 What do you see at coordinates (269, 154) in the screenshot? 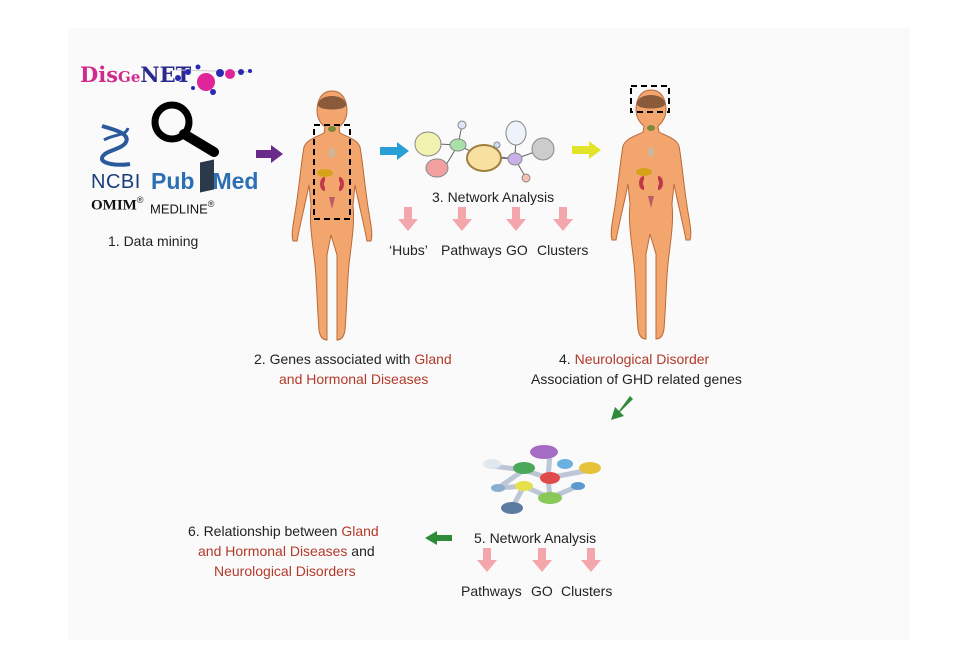
I see `arrow-purple` at bounding box center [269, 154].